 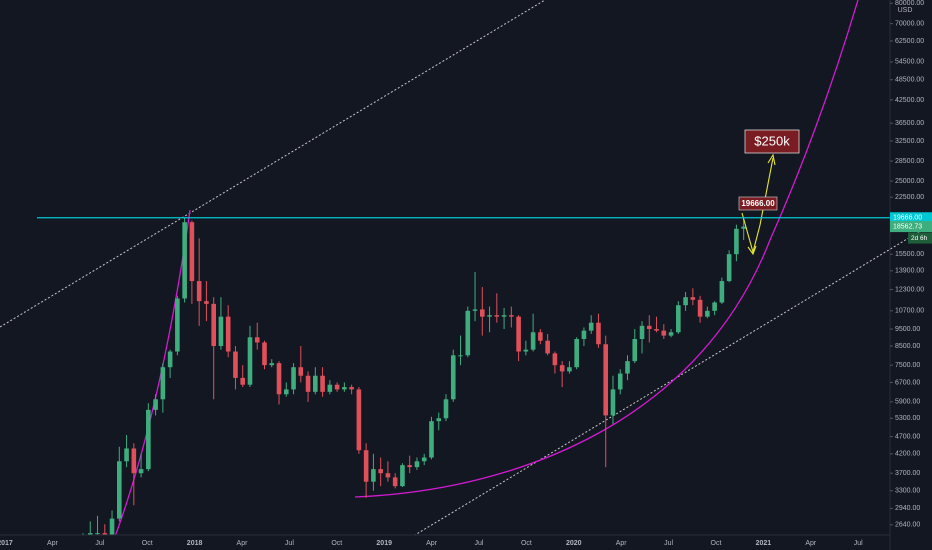 What do you see at coordinates (911, 218) in the screenshot?
I see `price-level-tag` at bounding box center [911, 218].